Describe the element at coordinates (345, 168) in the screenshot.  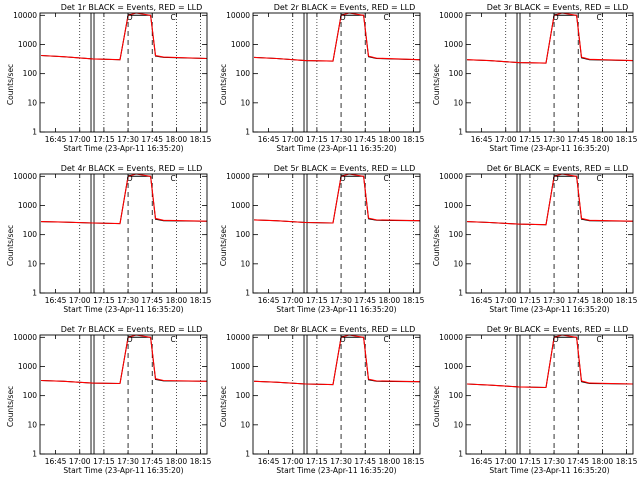
I see `chart-title: Det 5r BLACK = Events, RED = LLD` at that location.